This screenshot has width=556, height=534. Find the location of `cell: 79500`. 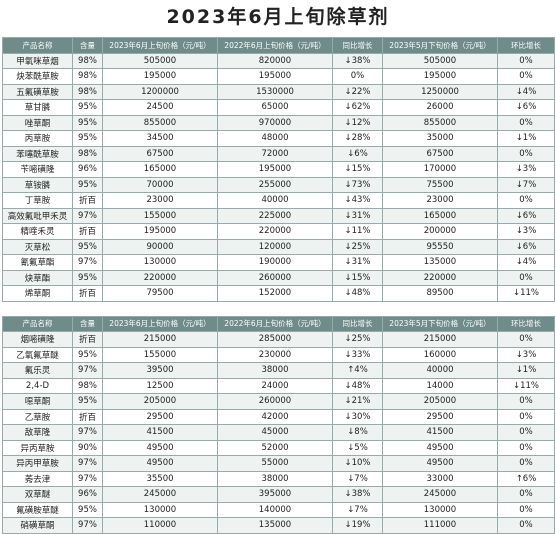

cell: 79500 is located at coordinates (160, 293).